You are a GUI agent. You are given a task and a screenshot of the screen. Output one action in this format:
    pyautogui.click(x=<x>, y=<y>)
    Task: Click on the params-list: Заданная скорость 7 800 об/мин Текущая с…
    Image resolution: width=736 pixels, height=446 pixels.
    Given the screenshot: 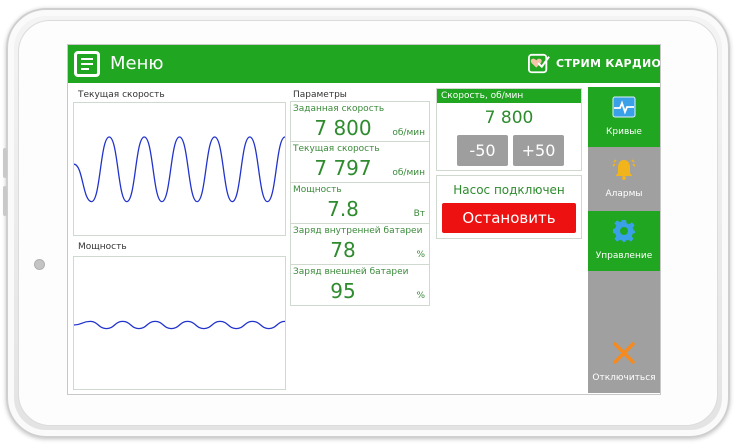 What is the action you would take?
    pyautogui.click(x=360, y=203)
    